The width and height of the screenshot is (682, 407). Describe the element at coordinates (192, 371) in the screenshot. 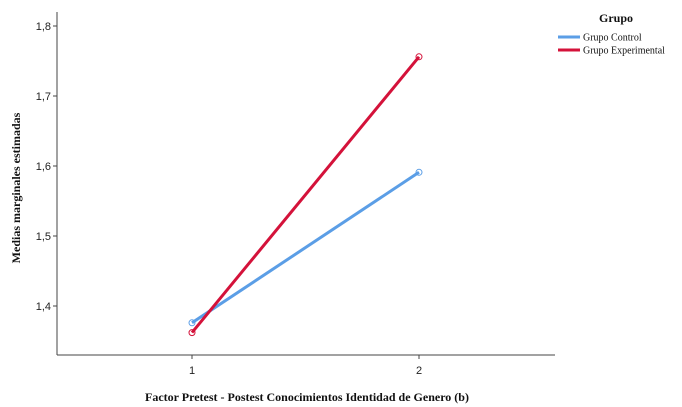

I see `x-tick-label: 1` at that location.